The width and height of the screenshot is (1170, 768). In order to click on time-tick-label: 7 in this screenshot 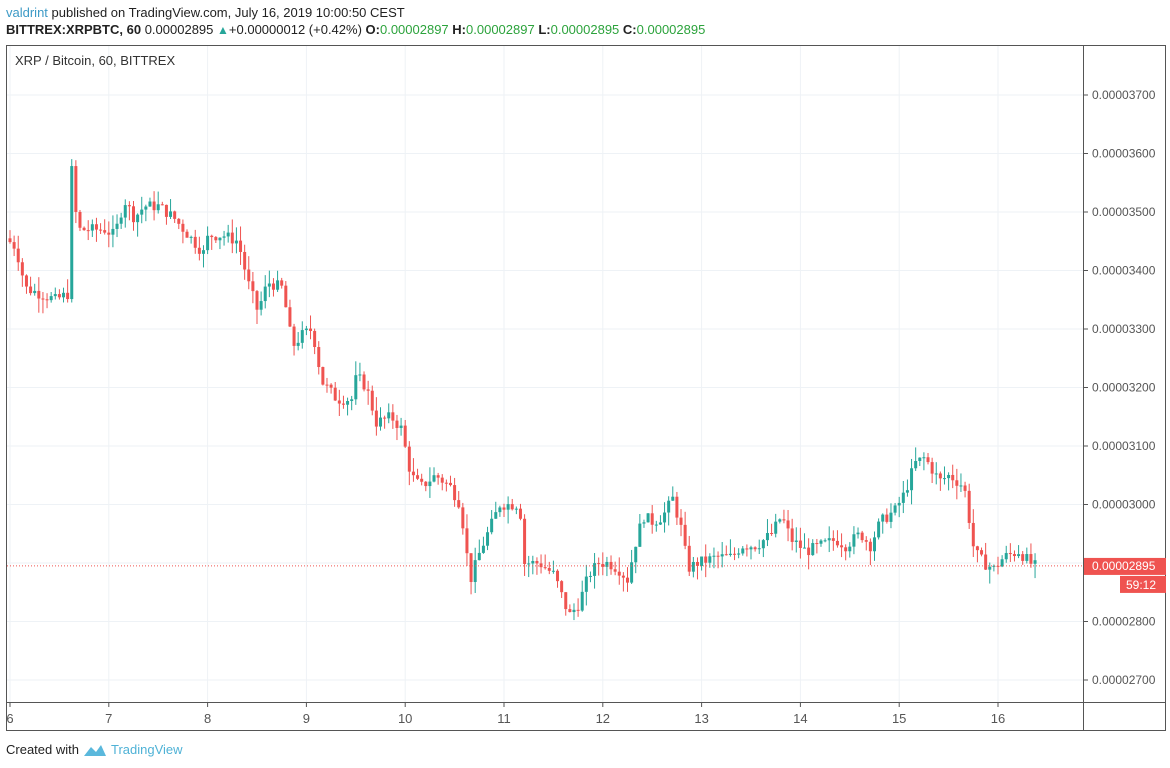, I will do `click(108, 718)`.